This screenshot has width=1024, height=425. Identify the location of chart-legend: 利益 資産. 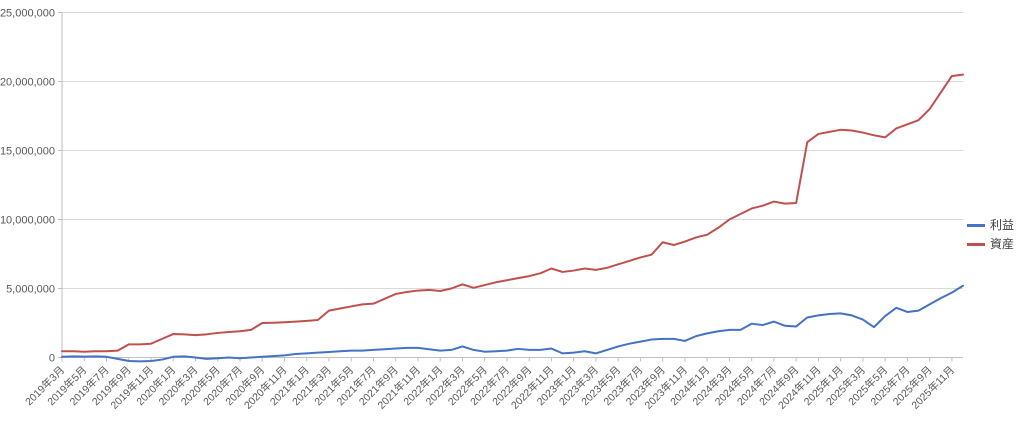
(990, 235).